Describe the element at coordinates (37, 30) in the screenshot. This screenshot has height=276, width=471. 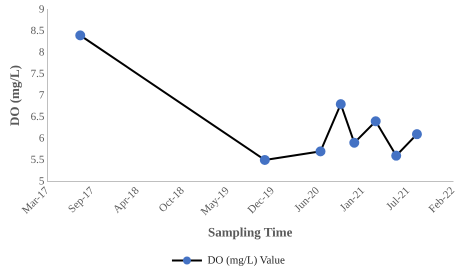
I see `y-tick-label: 8.5` at that location.